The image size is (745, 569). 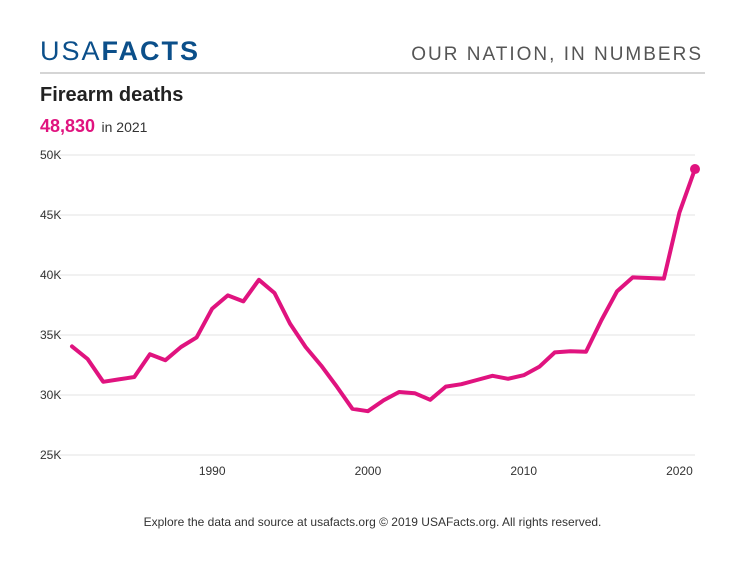 I want to click on headline-value: 48,830, so click(x=68, y=126).